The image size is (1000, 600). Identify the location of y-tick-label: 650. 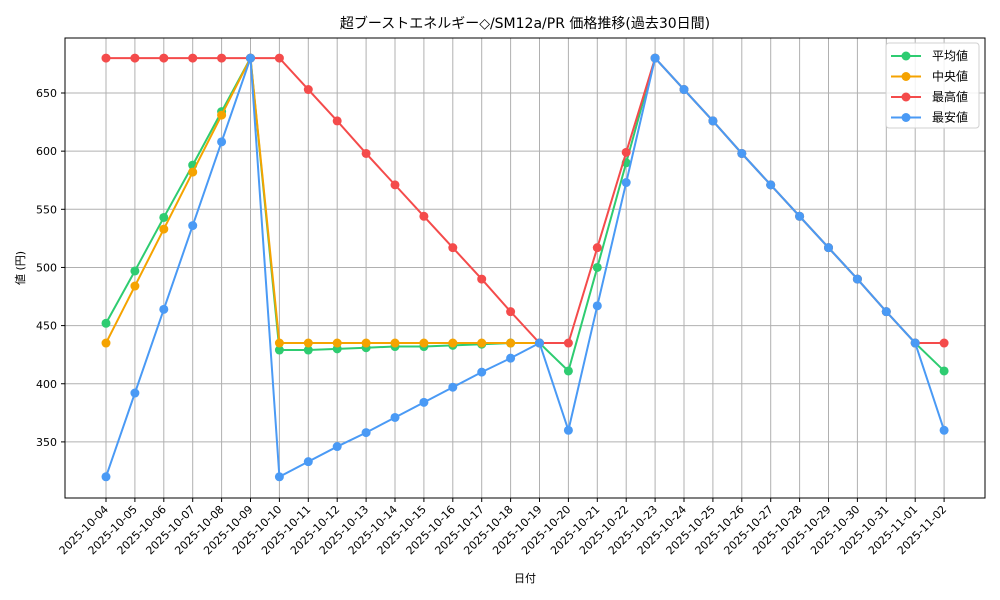
(46, 93).